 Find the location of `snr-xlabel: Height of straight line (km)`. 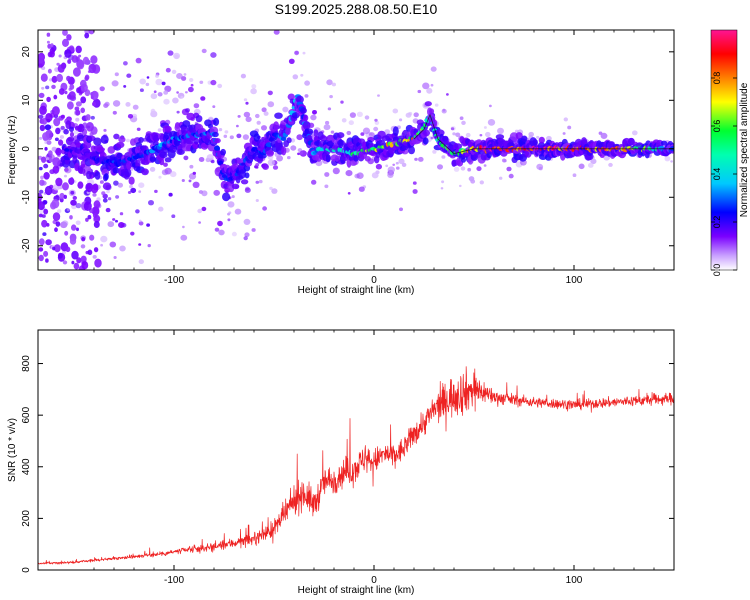

snr-xlabel: Height of straight line (km) is located at coordinates (356, 590).